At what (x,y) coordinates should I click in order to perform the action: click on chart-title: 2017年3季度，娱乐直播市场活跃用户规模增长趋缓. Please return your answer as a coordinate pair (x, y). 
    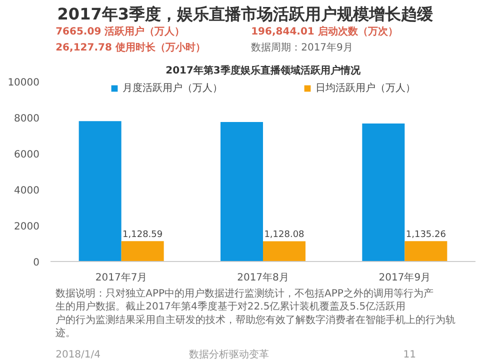
    Looking at the image, I should click on (245, 14).